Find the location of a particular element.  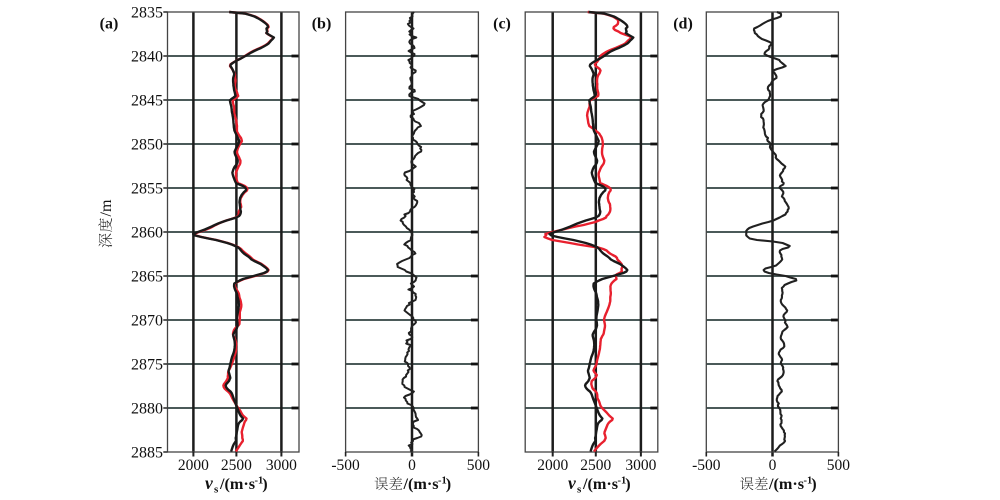

svg-text: 2845 is located at coordinates (147, 101).